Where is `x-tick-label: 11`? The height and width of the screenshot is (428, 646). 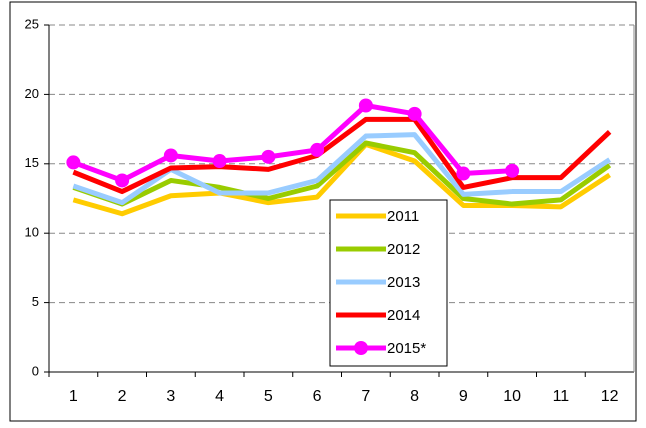
x-tick-label: 11 is located at coordinates (561, 396).